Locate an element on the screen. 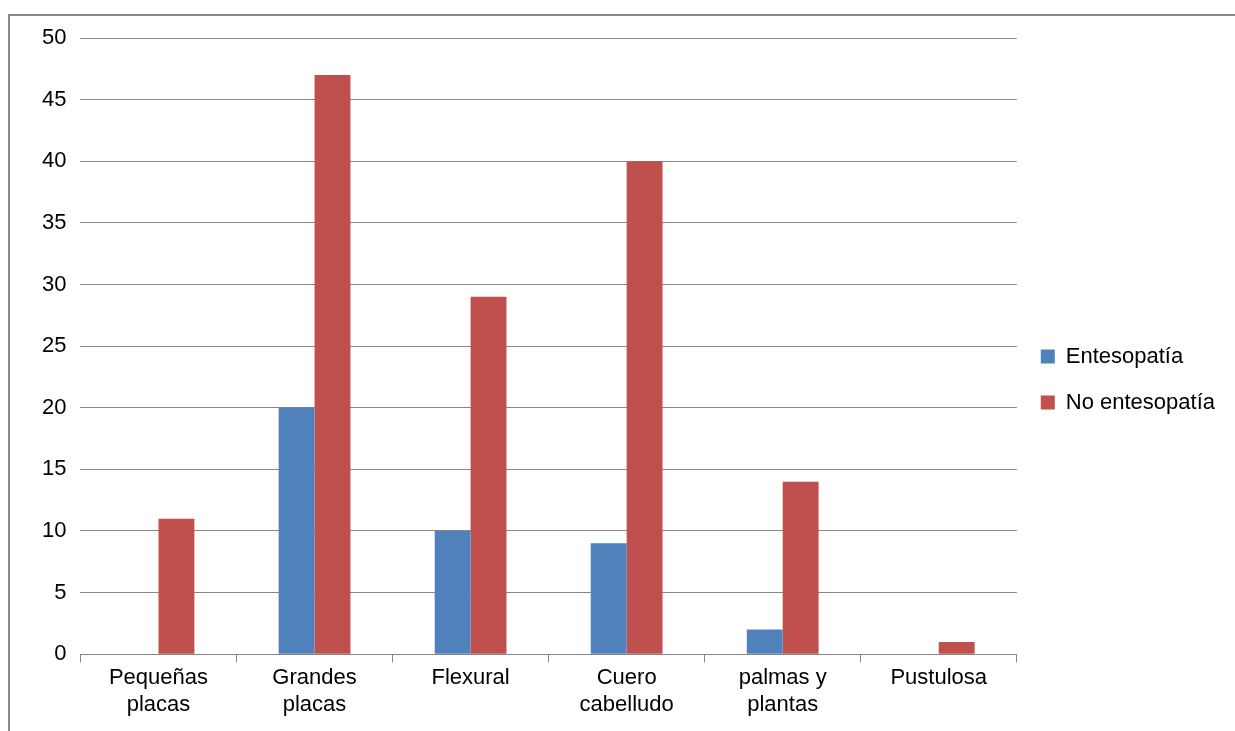 The width and height of the screenshot is (1235, 731). y-tick-label: 0 is located at coordinates (60, 653).